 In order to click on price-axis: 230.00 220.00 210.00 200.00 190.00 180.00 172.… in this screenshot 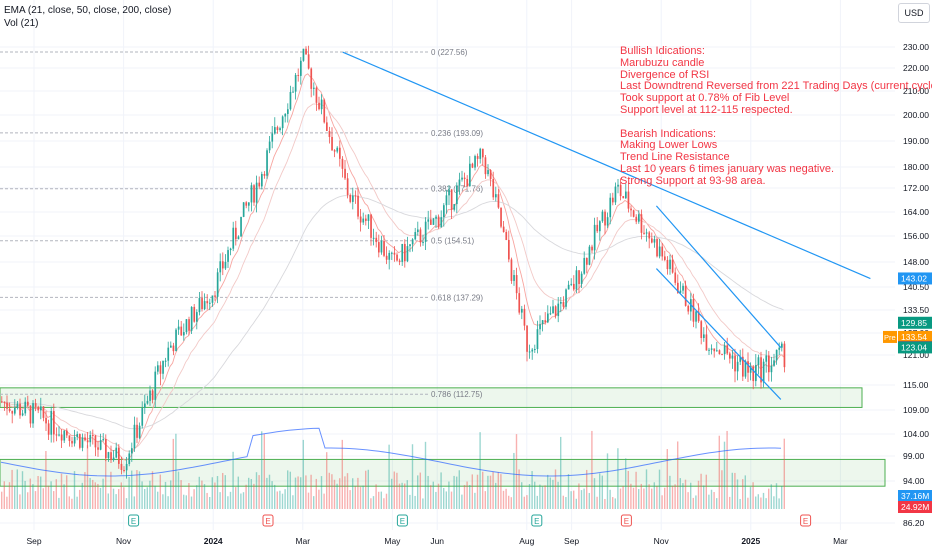, I will do `click(907, 275)`.